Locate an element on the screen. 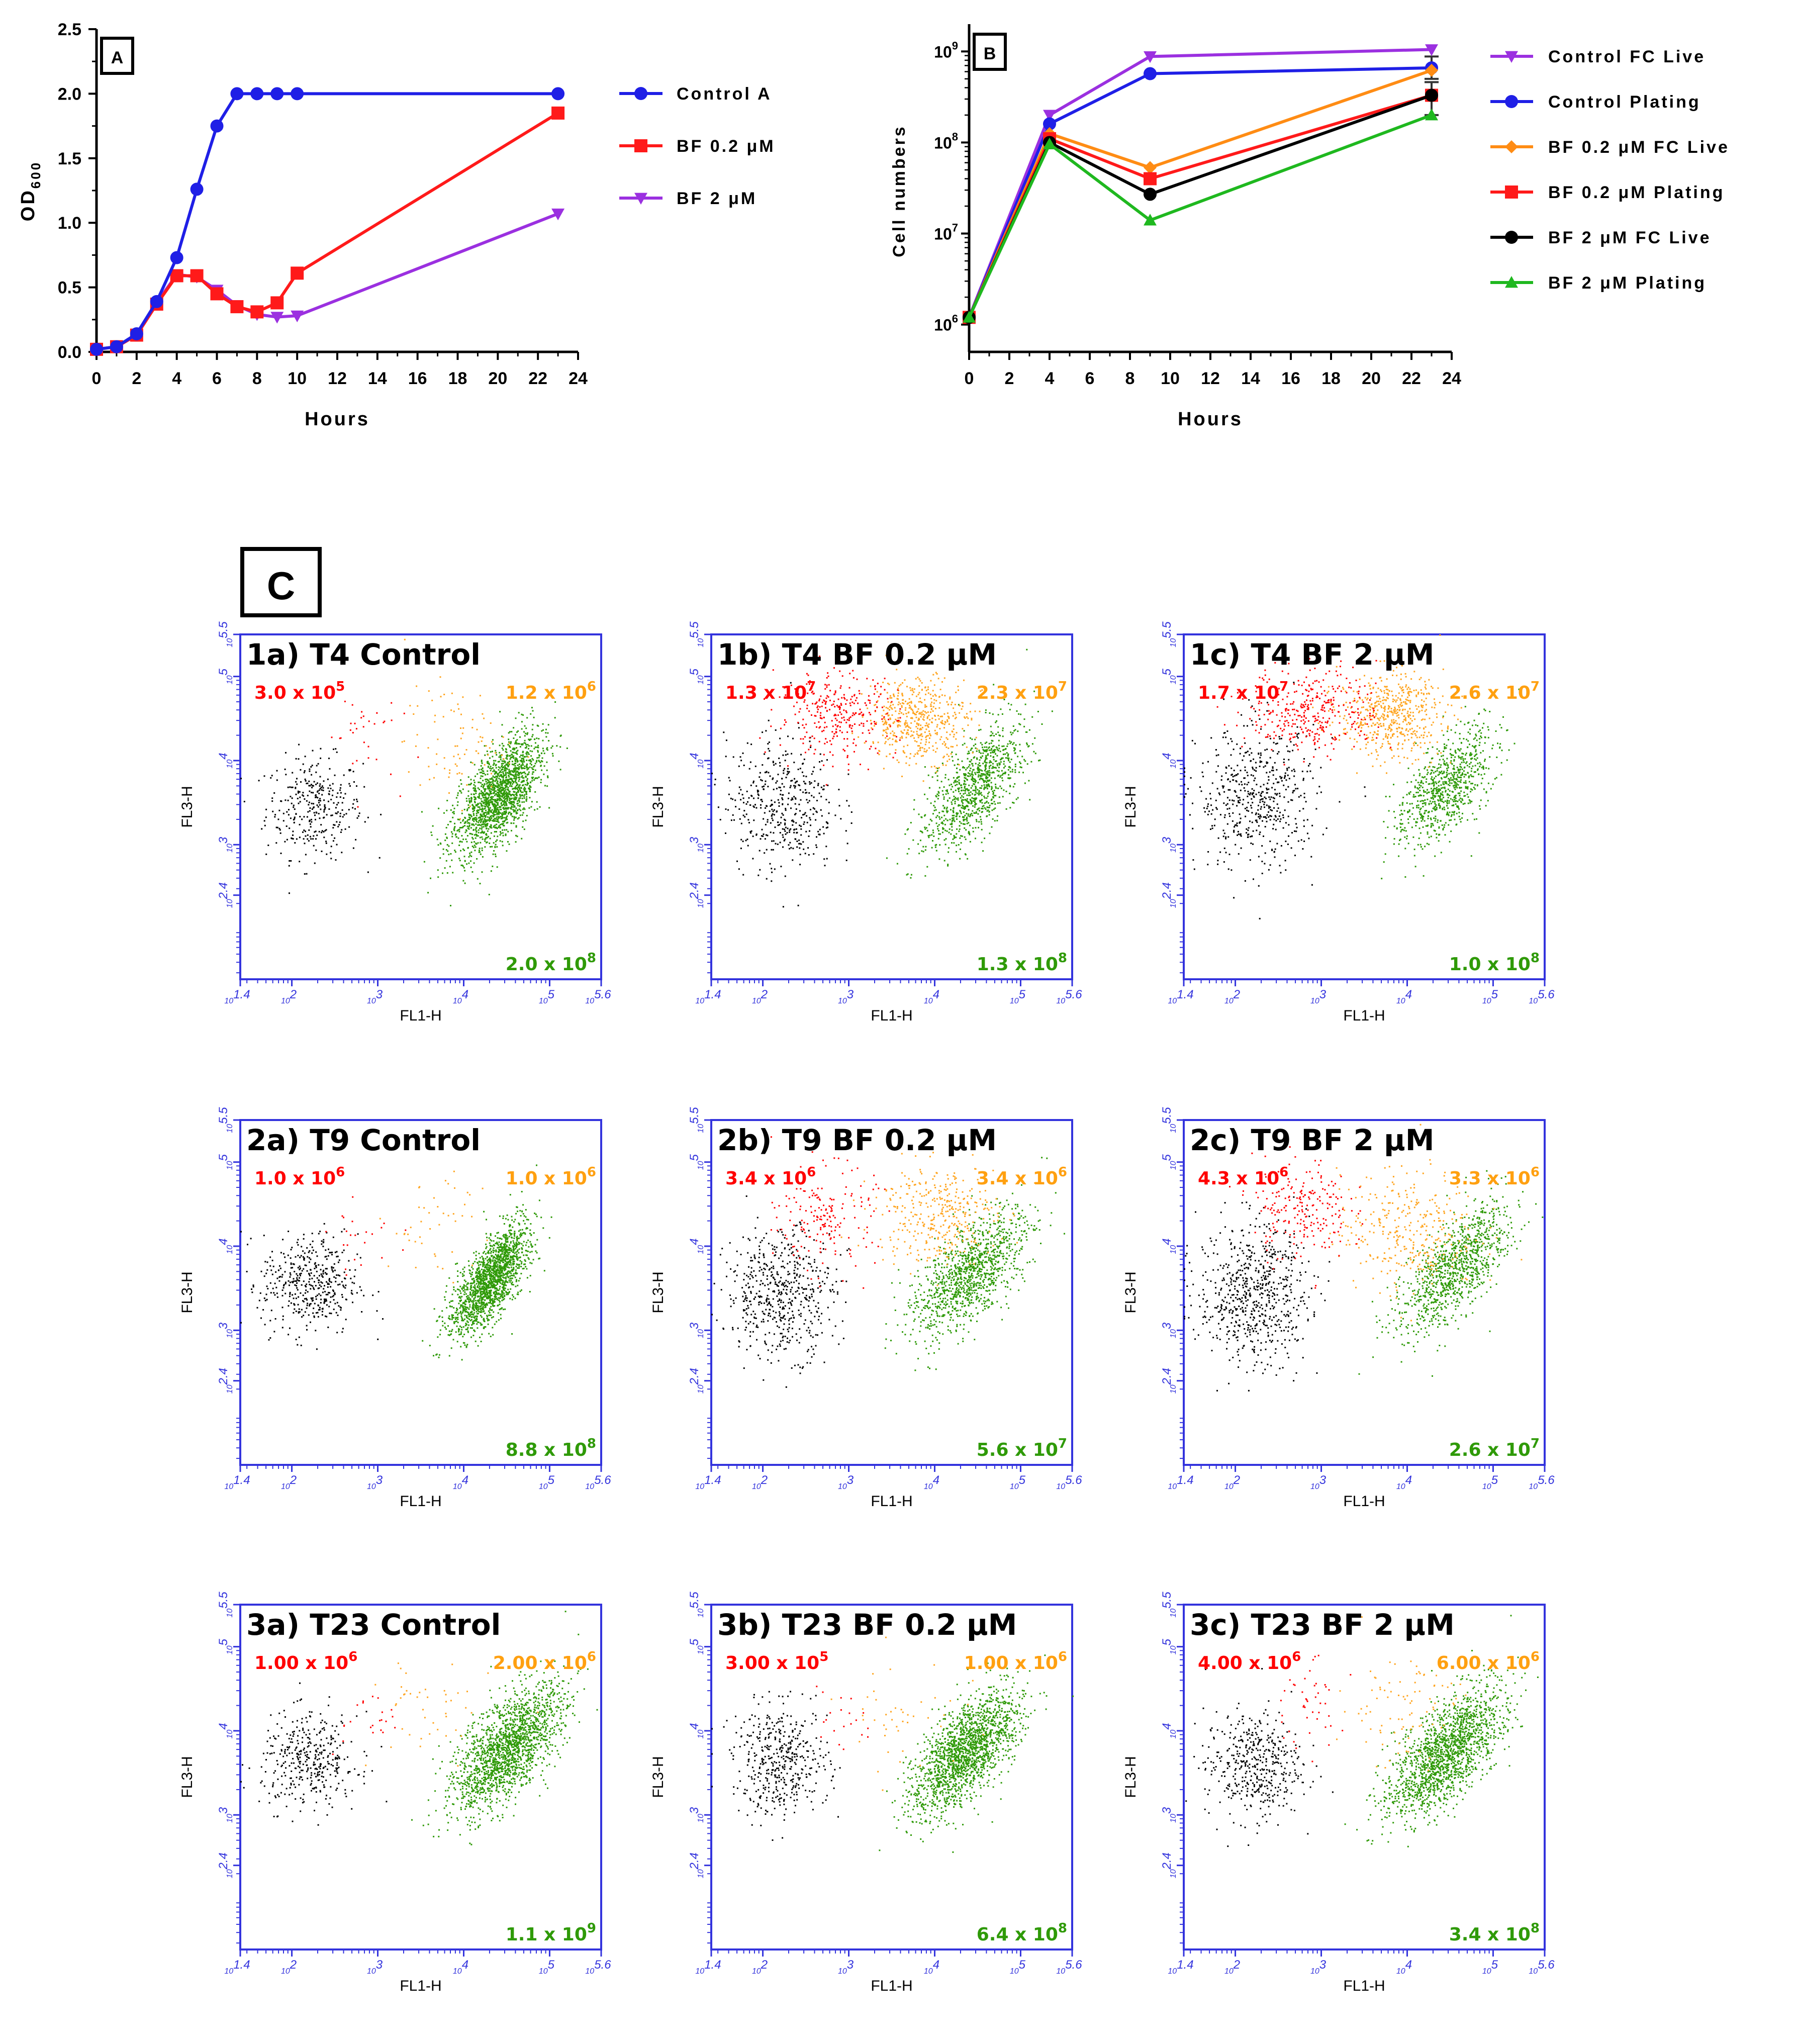 The height and width of the screenshot is (2044, 1797). cytometry-x-tick-label: 10⁵ is located at coordinates (1018, 1482).